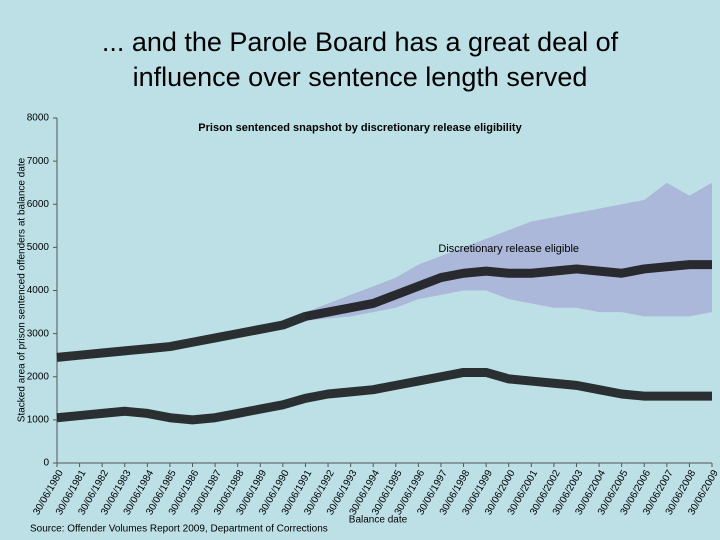 Image resolution: width=720 pixels, height=540 pixels. Describe the element at coordinates (38, 333) in the screenshot. I see `y-tick-label: 3000` at that location.